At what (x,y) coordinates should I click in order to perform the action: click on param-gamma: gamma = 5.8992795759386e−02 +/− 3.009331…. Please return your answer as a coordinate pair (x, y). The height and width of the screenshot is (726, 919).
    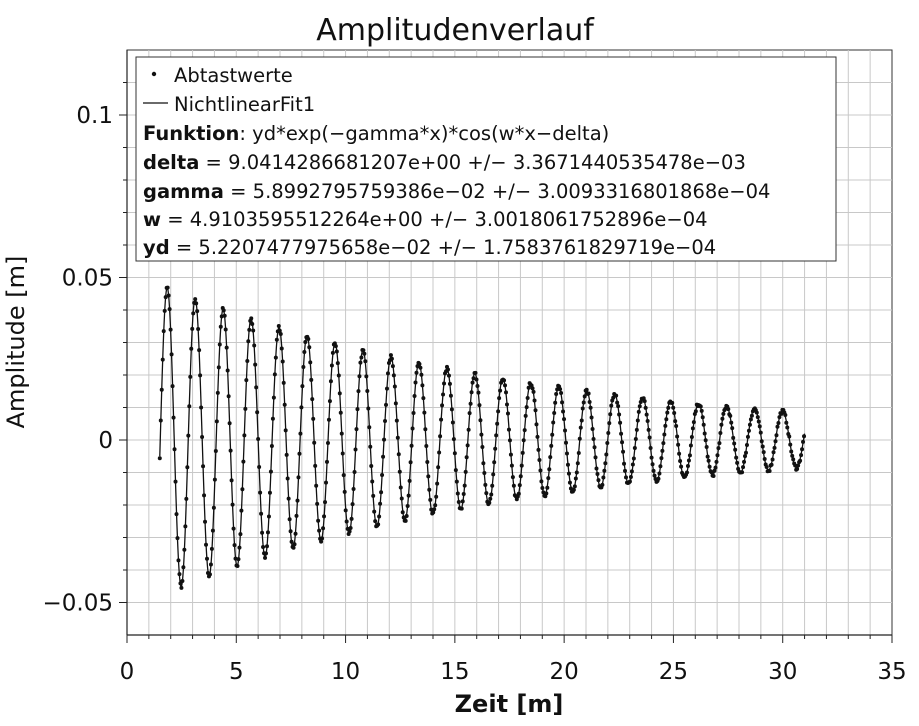
    Looking at the image, I should click on (456, 191).